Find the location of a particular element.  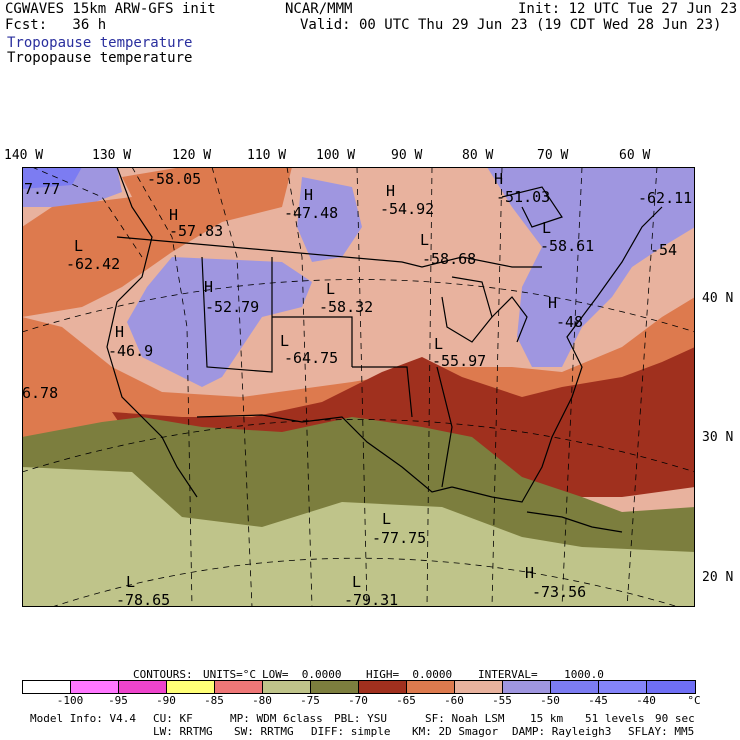

map-value-nw-edge: 7.77 is located at coordinates (42, 189).